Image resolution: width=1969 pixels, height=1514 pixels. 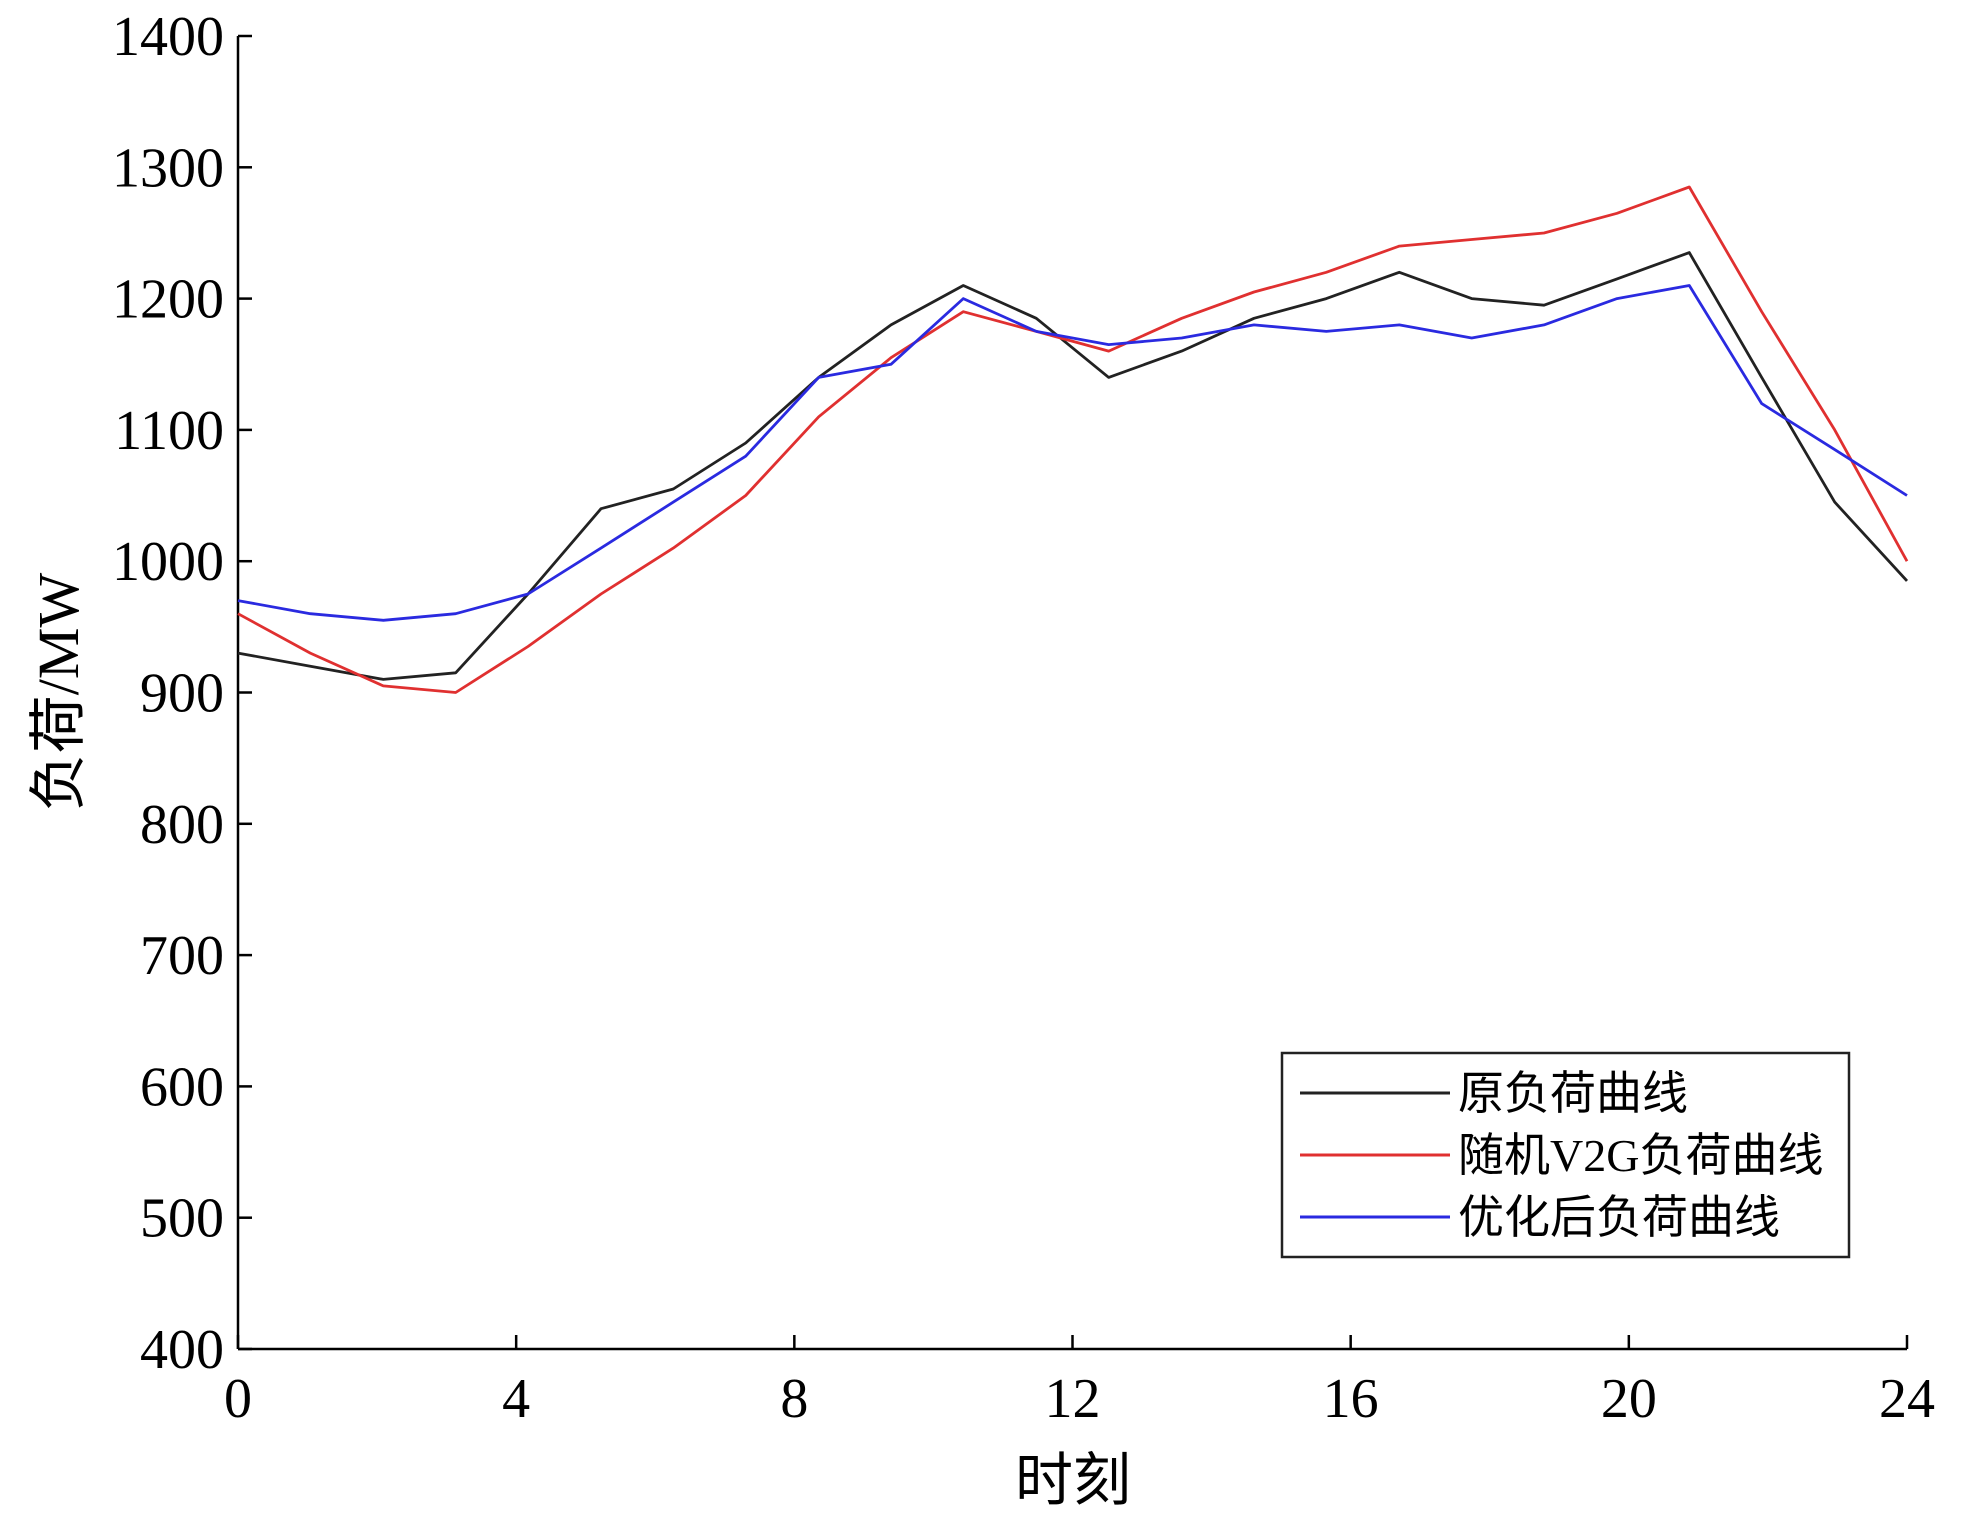 I want to click on y-tick-label: 900, so click(x=182, y=694).